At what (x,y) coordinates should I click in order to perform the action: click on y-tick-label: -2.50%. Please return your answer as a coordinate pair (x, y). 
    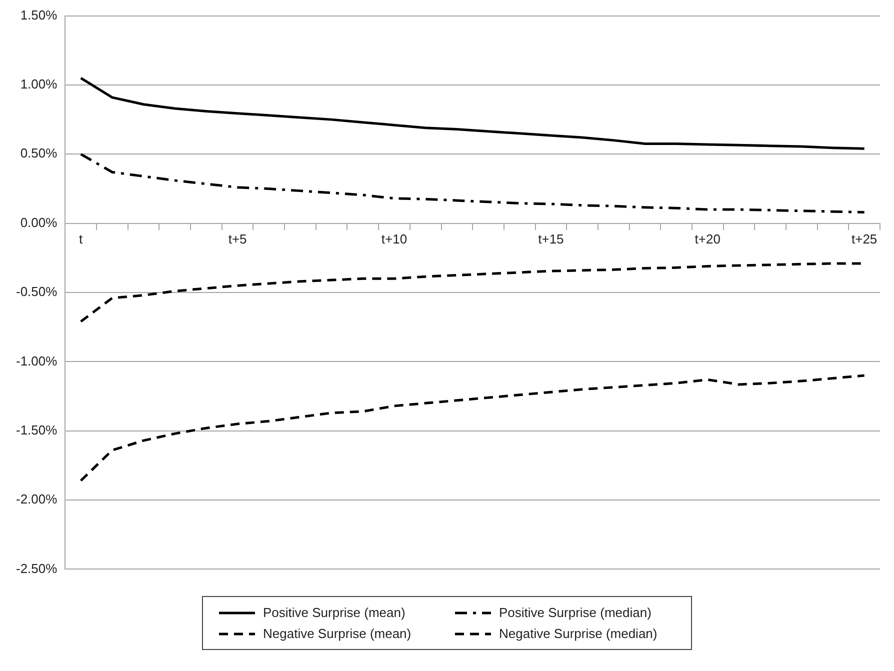
    Looking at the image, I should click on (37, 568).